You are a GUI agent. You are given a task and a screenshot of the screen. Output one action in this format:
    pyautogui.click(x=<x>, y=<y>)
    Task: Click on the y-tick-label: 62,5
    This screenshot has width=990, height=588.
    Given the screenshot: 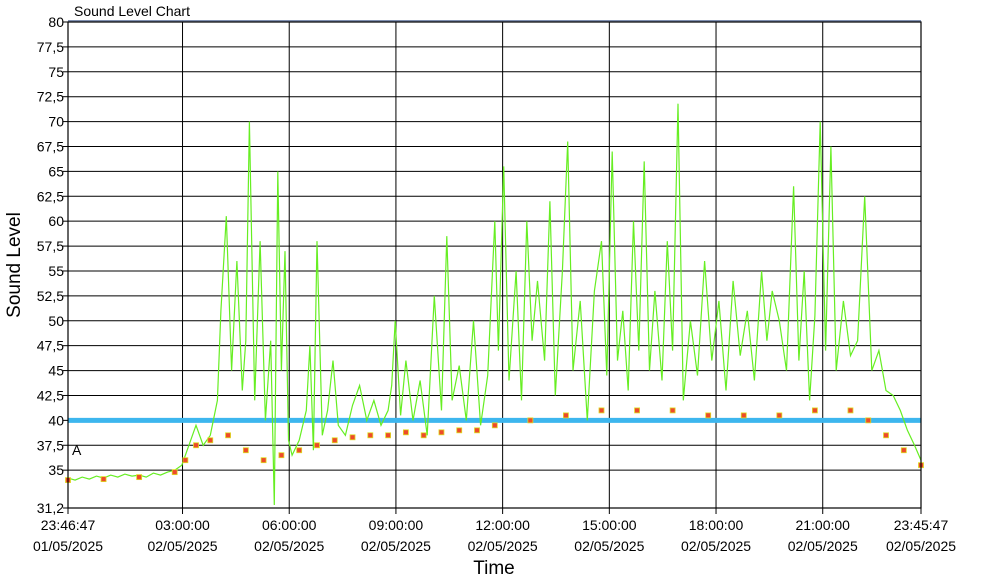 What is the action you would take?
    pyautogui.click(x=50, y=196)
    